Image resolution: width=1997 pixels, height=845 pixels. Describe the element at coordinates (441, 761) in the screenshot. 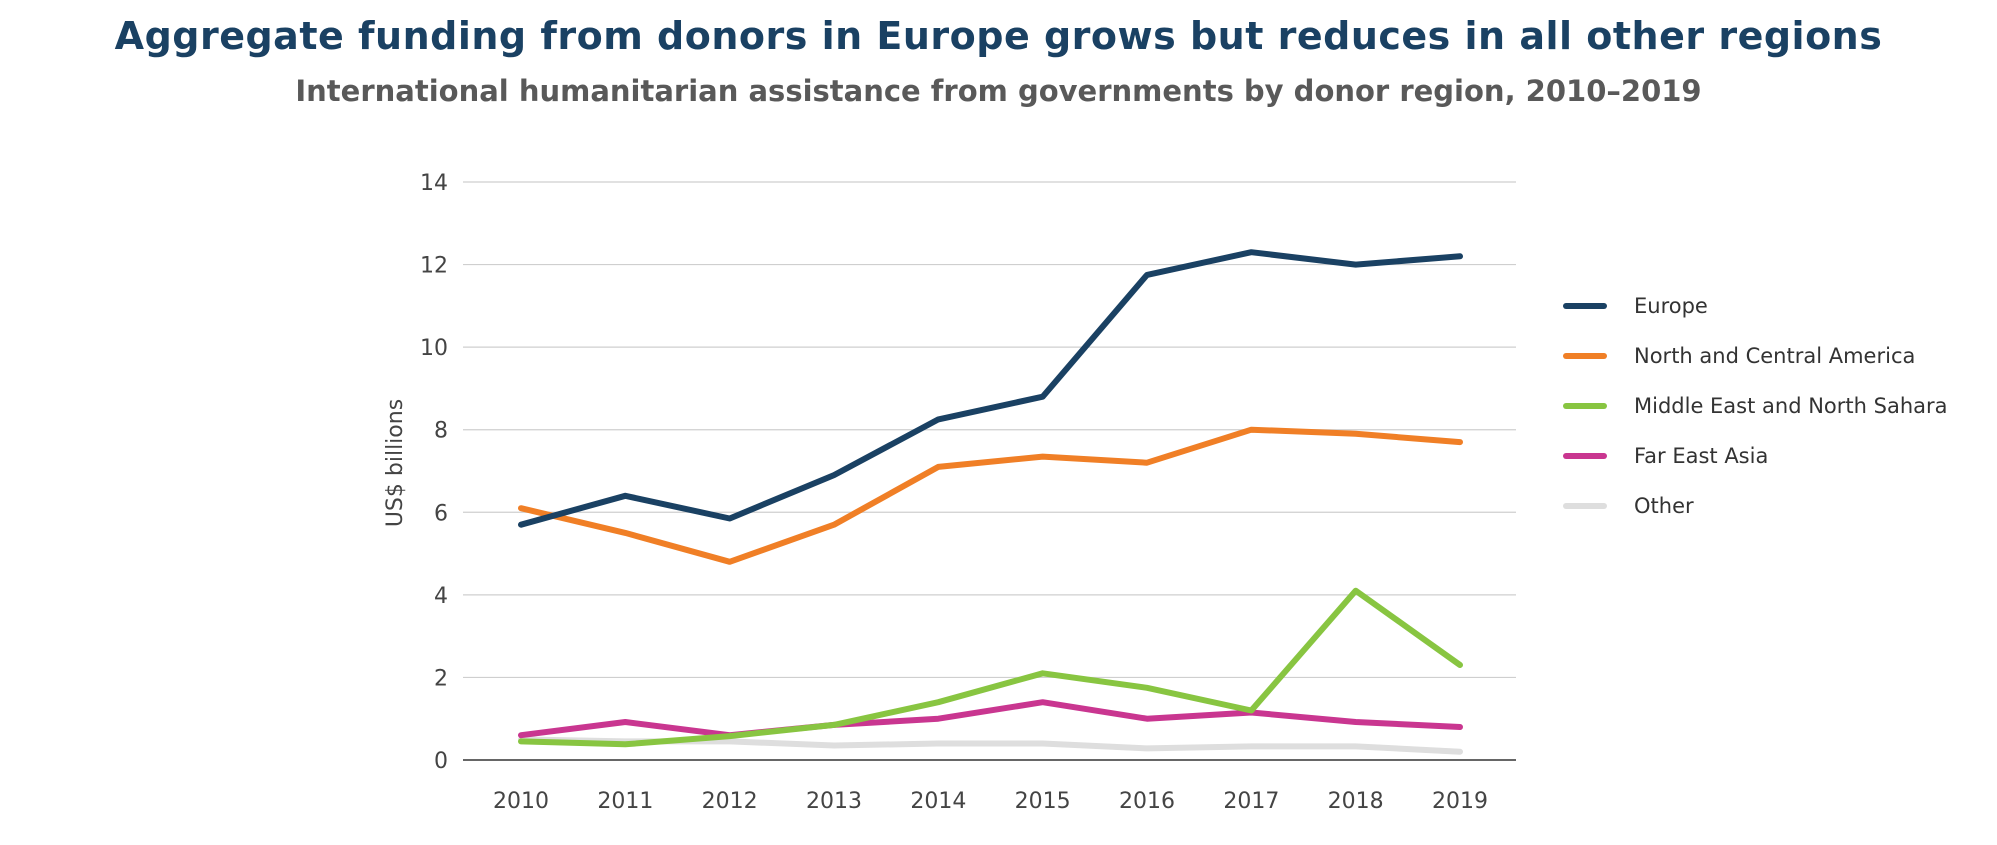

I see `y-tick-label: 0` at that location.